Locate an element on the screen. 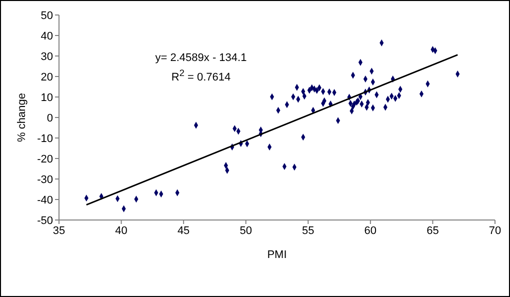 The width and height of the screenshot is (510, 297). annotation: R$^{2}$ = 0.7614 is located at coordinates (201, 76).